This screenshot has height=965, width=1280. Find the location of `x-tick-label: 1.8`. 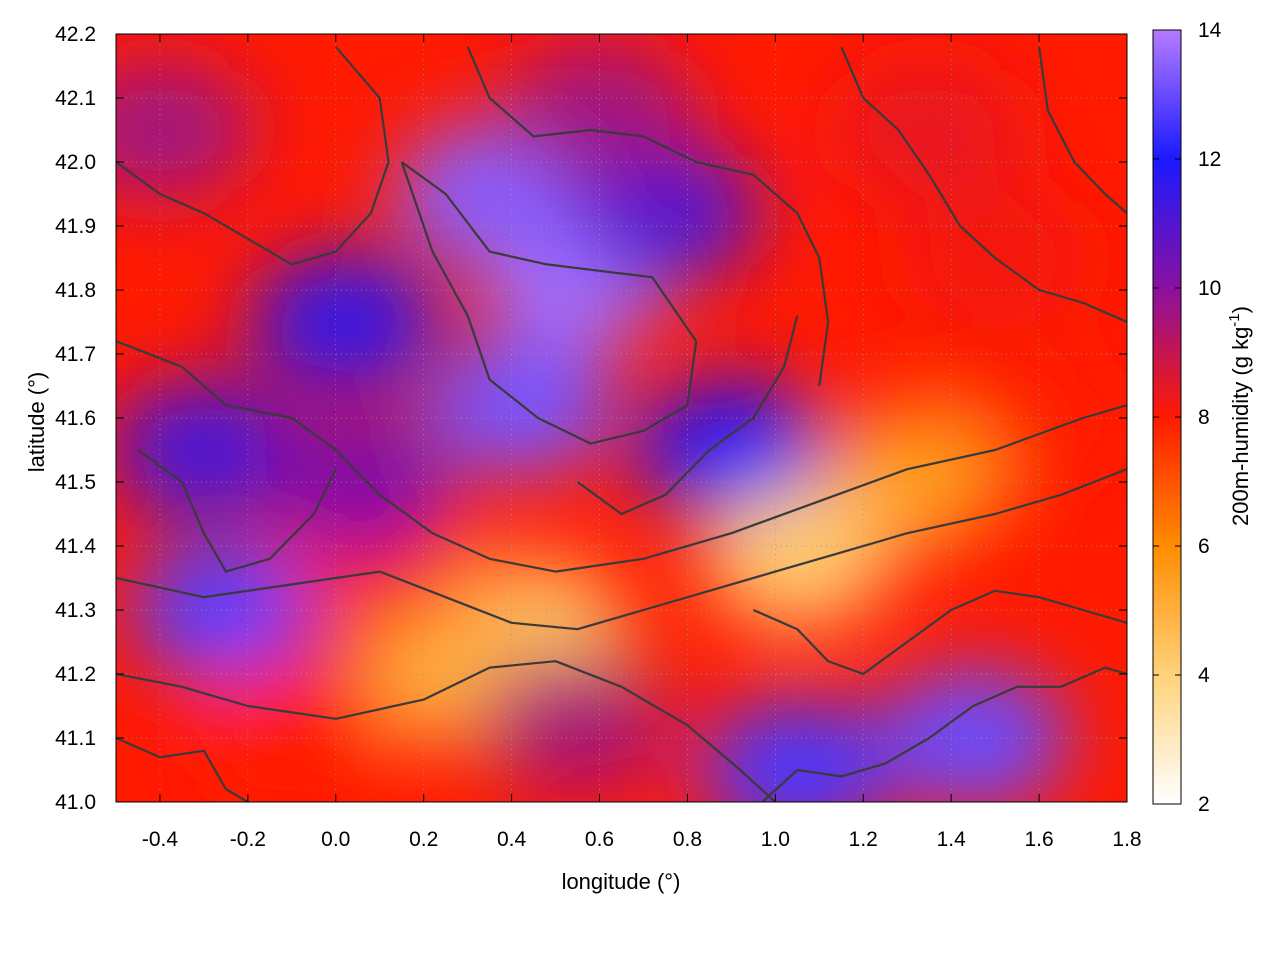

x-tick-label: 1.8 is located at coordinates (1126, 839).